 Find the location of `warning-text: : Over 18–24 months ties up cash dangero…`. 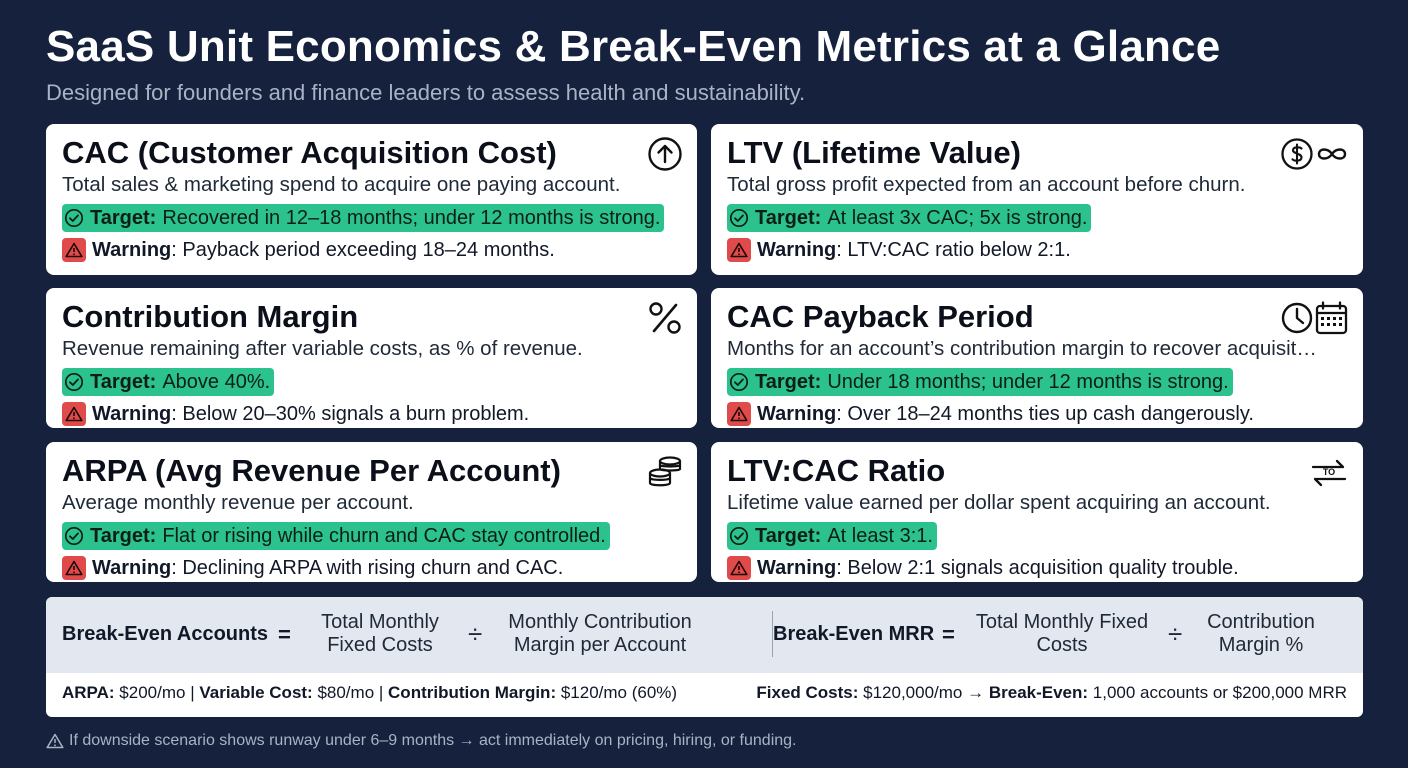

warning-text: : Over 18–24 months ties up cash dangero… is located at coordinates (1045, 414).